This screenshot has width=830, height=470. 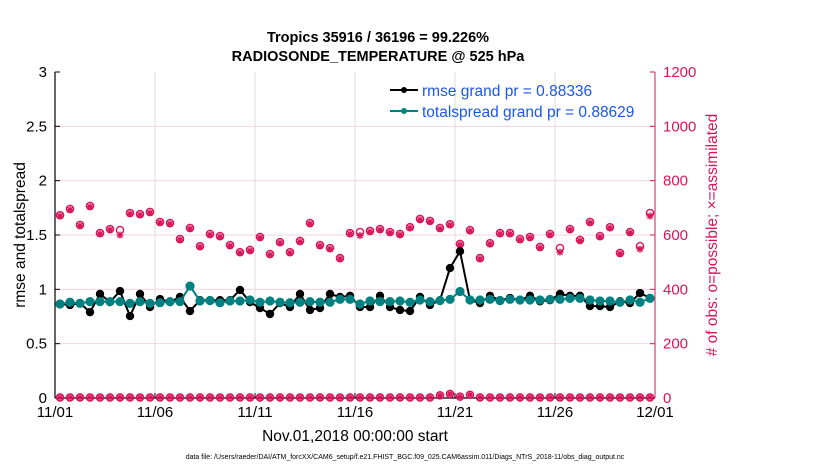 I want to click on y-axis-label: rmse and totalspread, so click(x=20, y=235).